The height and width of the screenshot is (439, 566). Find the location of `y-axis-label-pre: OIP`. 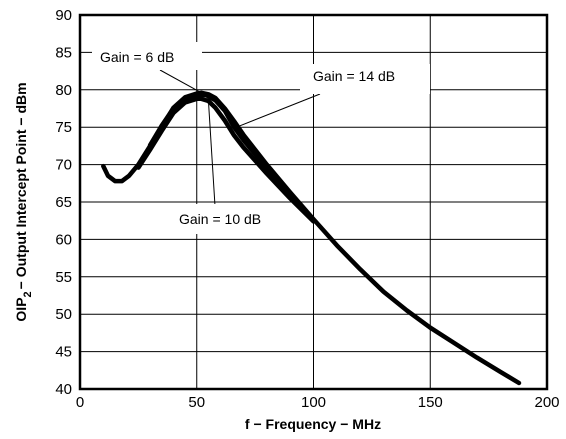

y-axis-label-pre: OIP is located at coordinates (21, 309).